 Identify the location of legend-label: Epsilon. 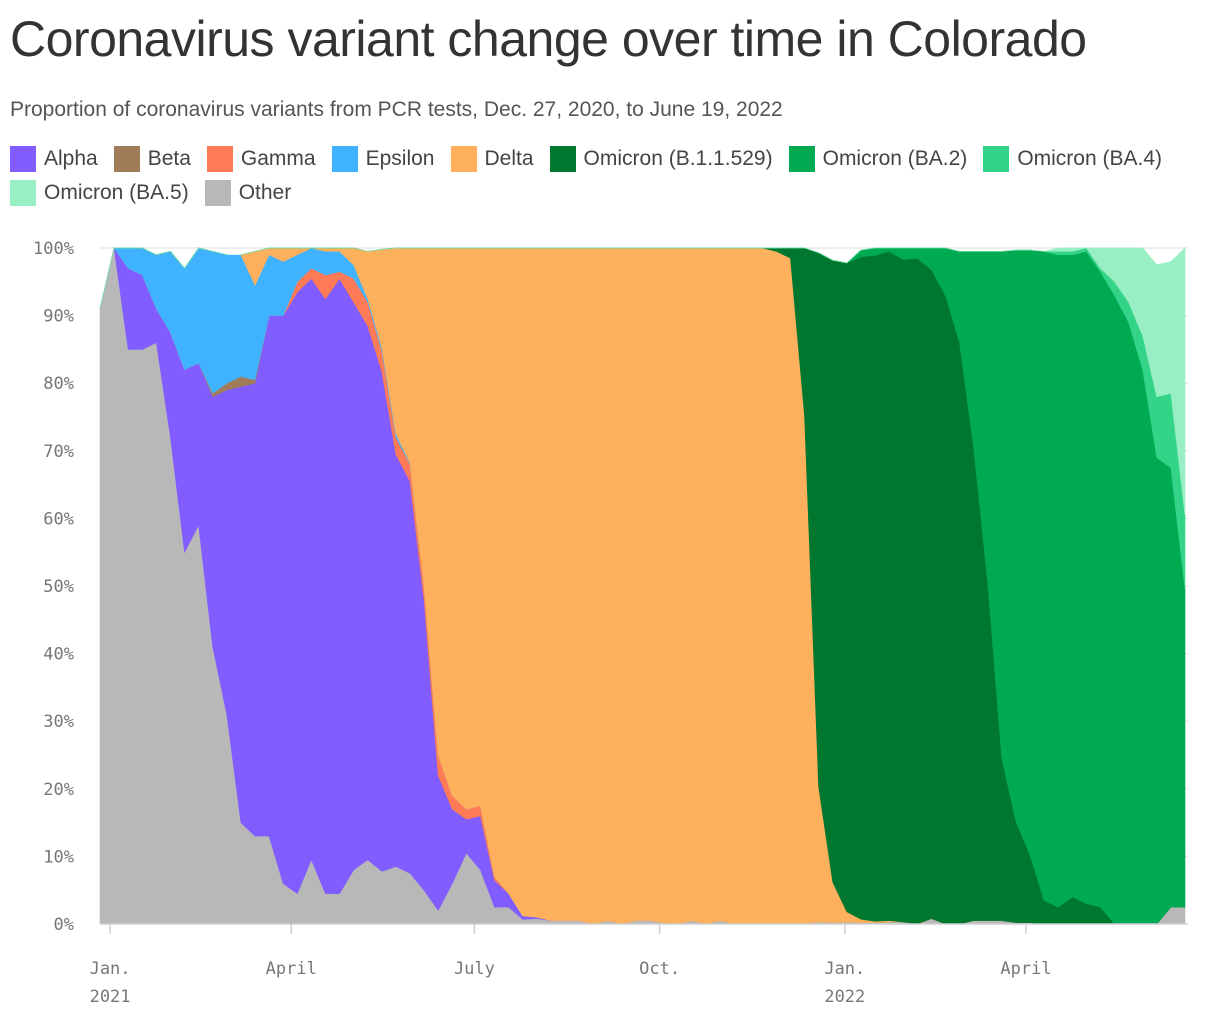
(400, 158).